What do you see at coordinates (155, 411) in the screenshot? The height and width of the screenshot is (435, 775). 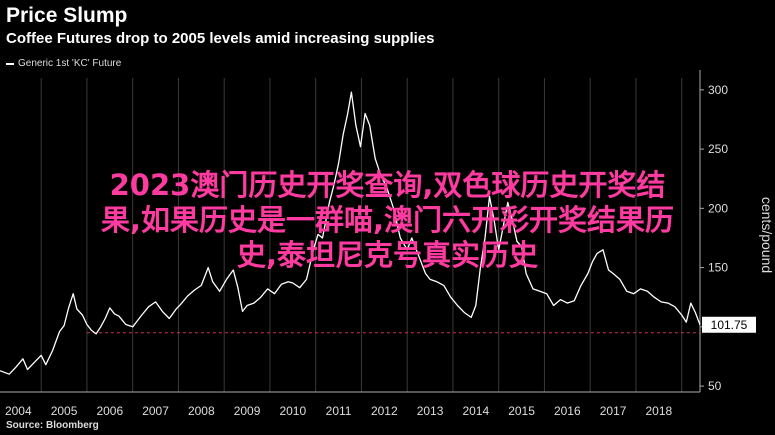 I see `x-tick-label: 2007` at bounding box center [155, 411].